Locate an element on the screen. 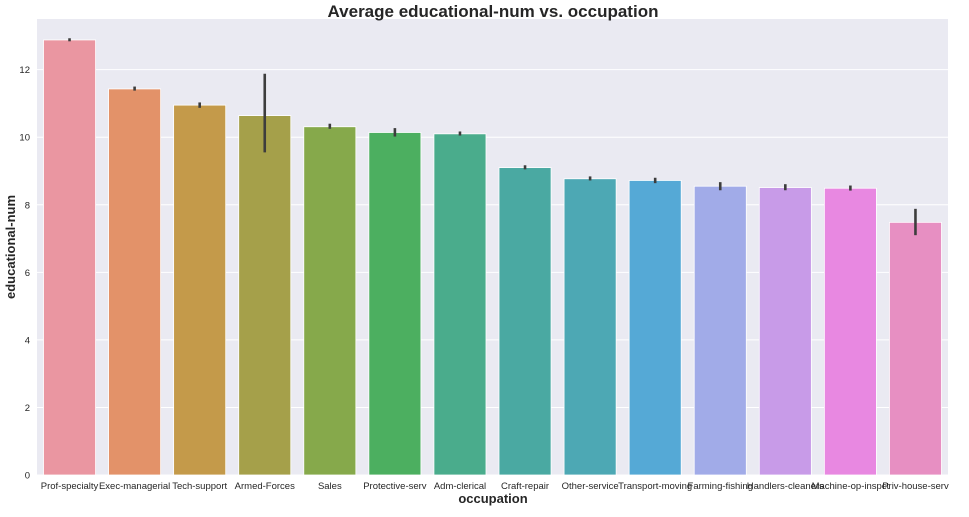 This screenshot has height=517, width=969. x-tick-label: Protective-serv is located at coordinates (395, 486).